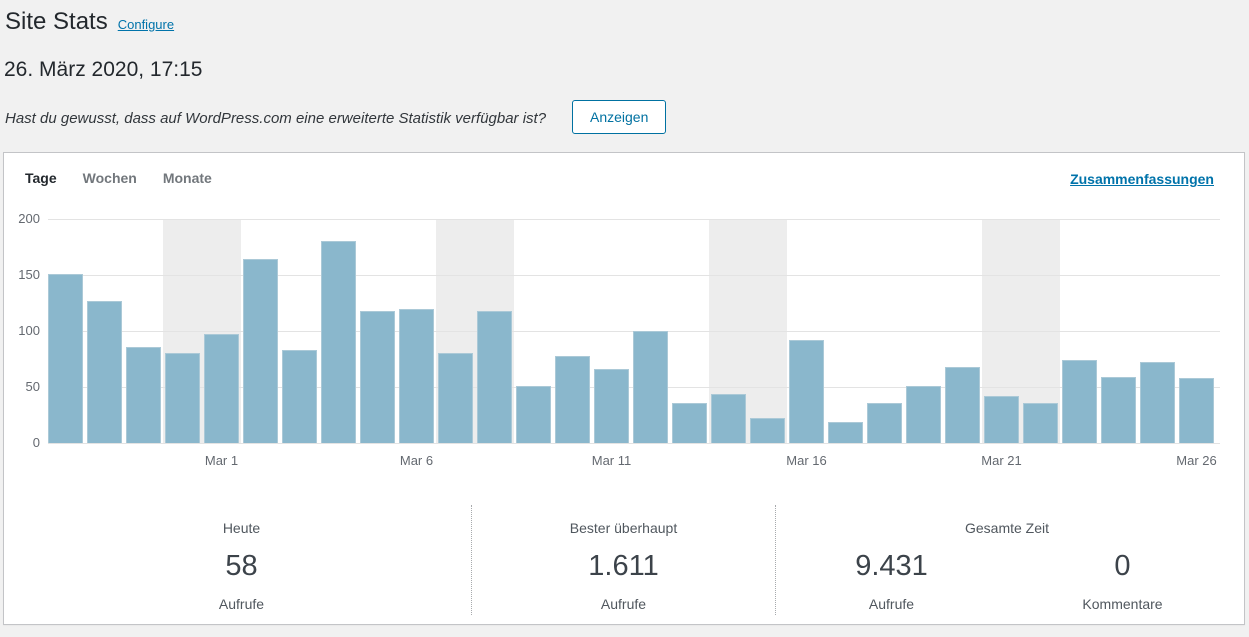  I want to click on x-axis-tick-label: Mar 21, so click(1001, 460).